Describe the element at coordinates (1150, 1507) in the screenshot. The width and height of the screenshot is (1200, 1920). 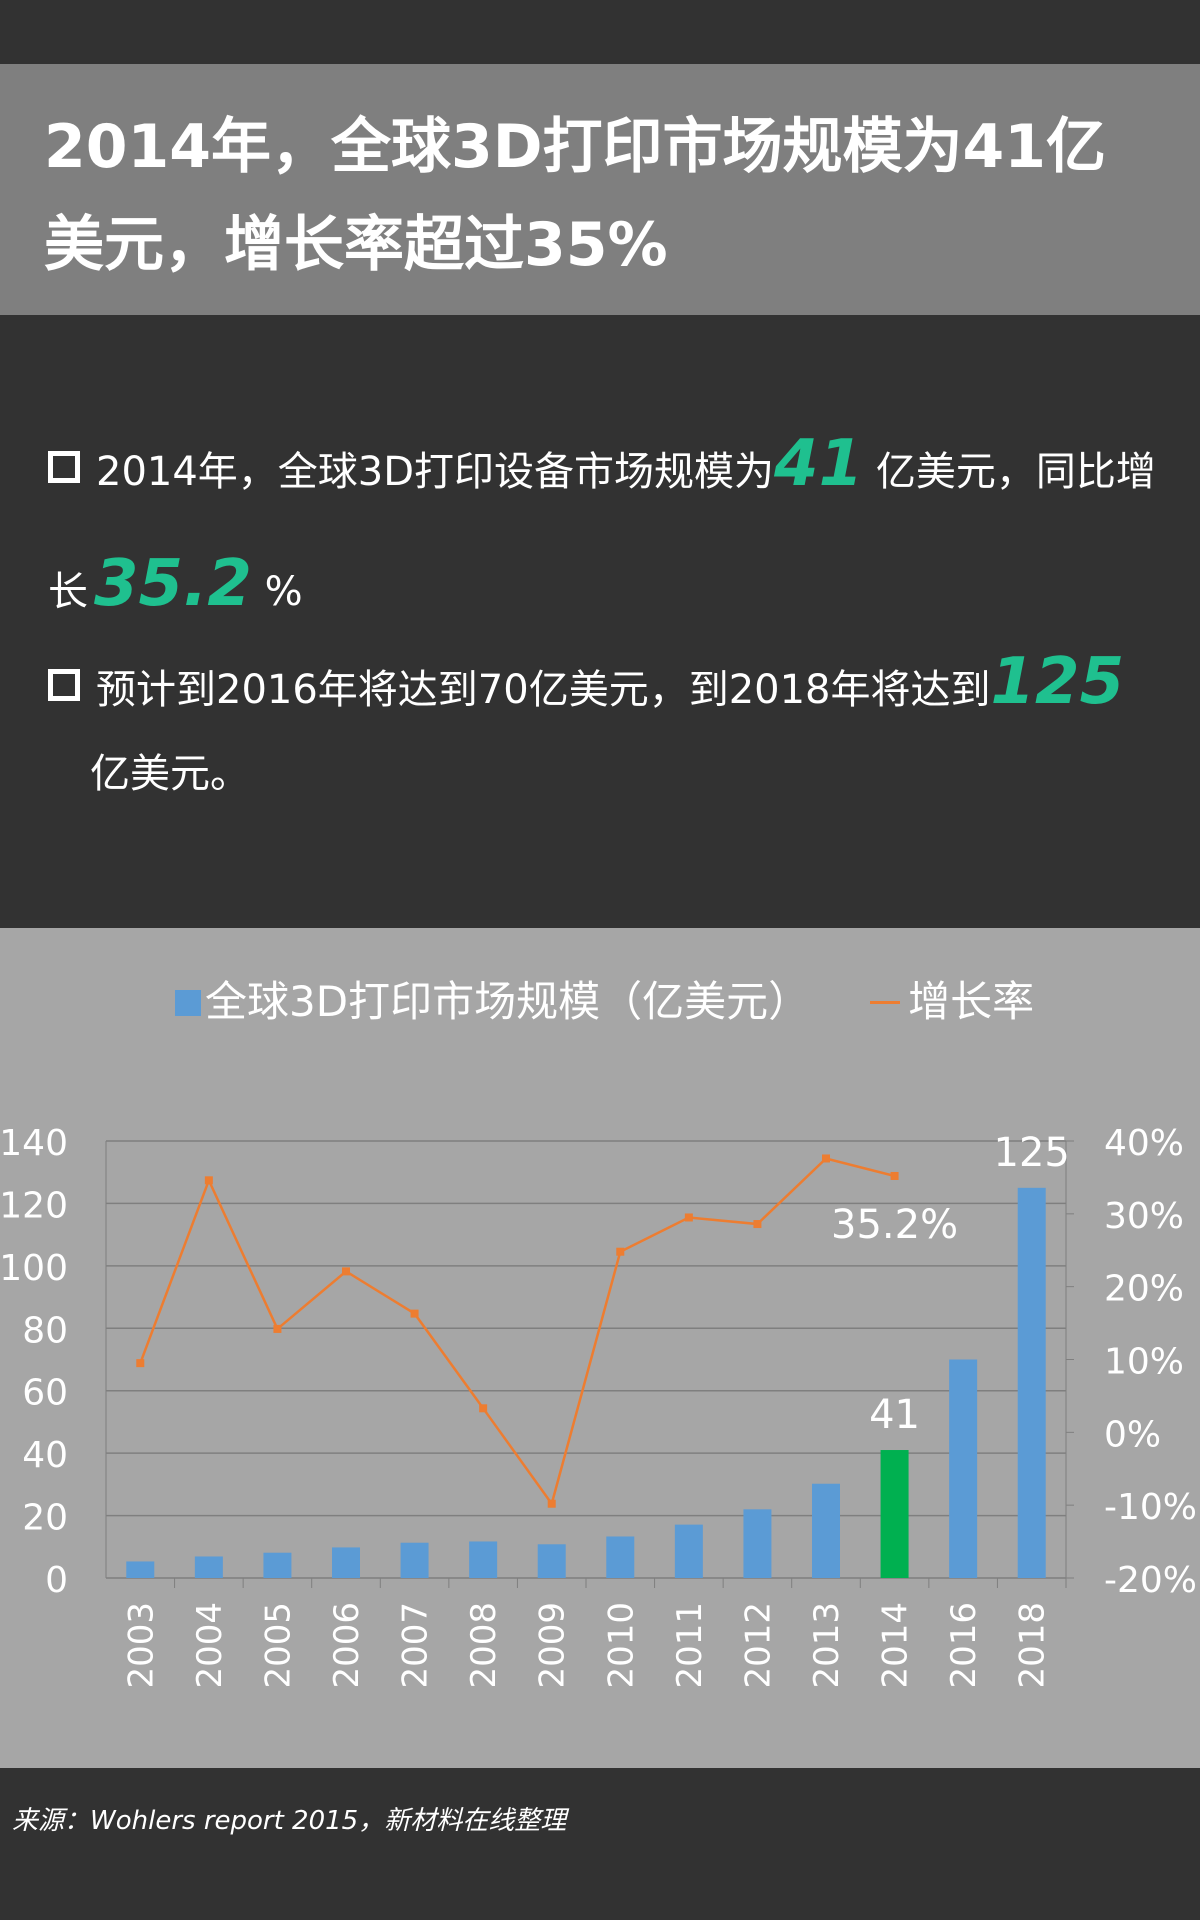
I see `y-right-tick-label: -10%` at that location.